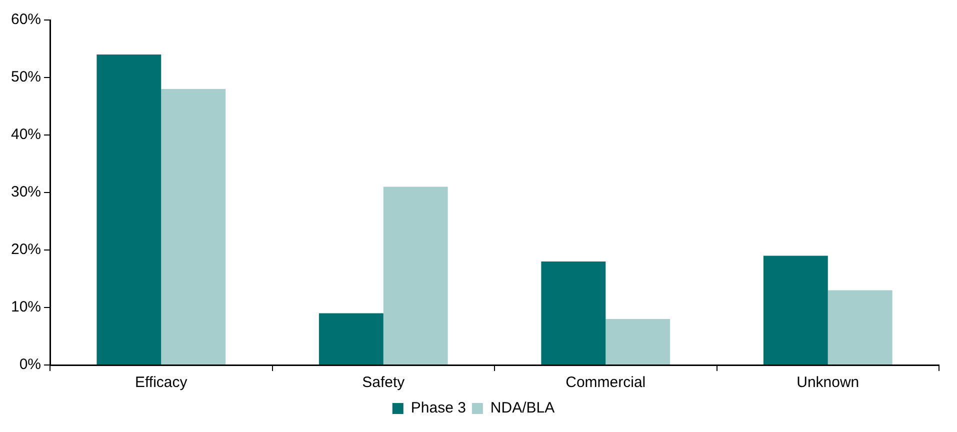 The image size is (957, 432). Describe the element at coordinates (384, 383) in the screenshot. I see `x-tick-label: Safety` at that location.